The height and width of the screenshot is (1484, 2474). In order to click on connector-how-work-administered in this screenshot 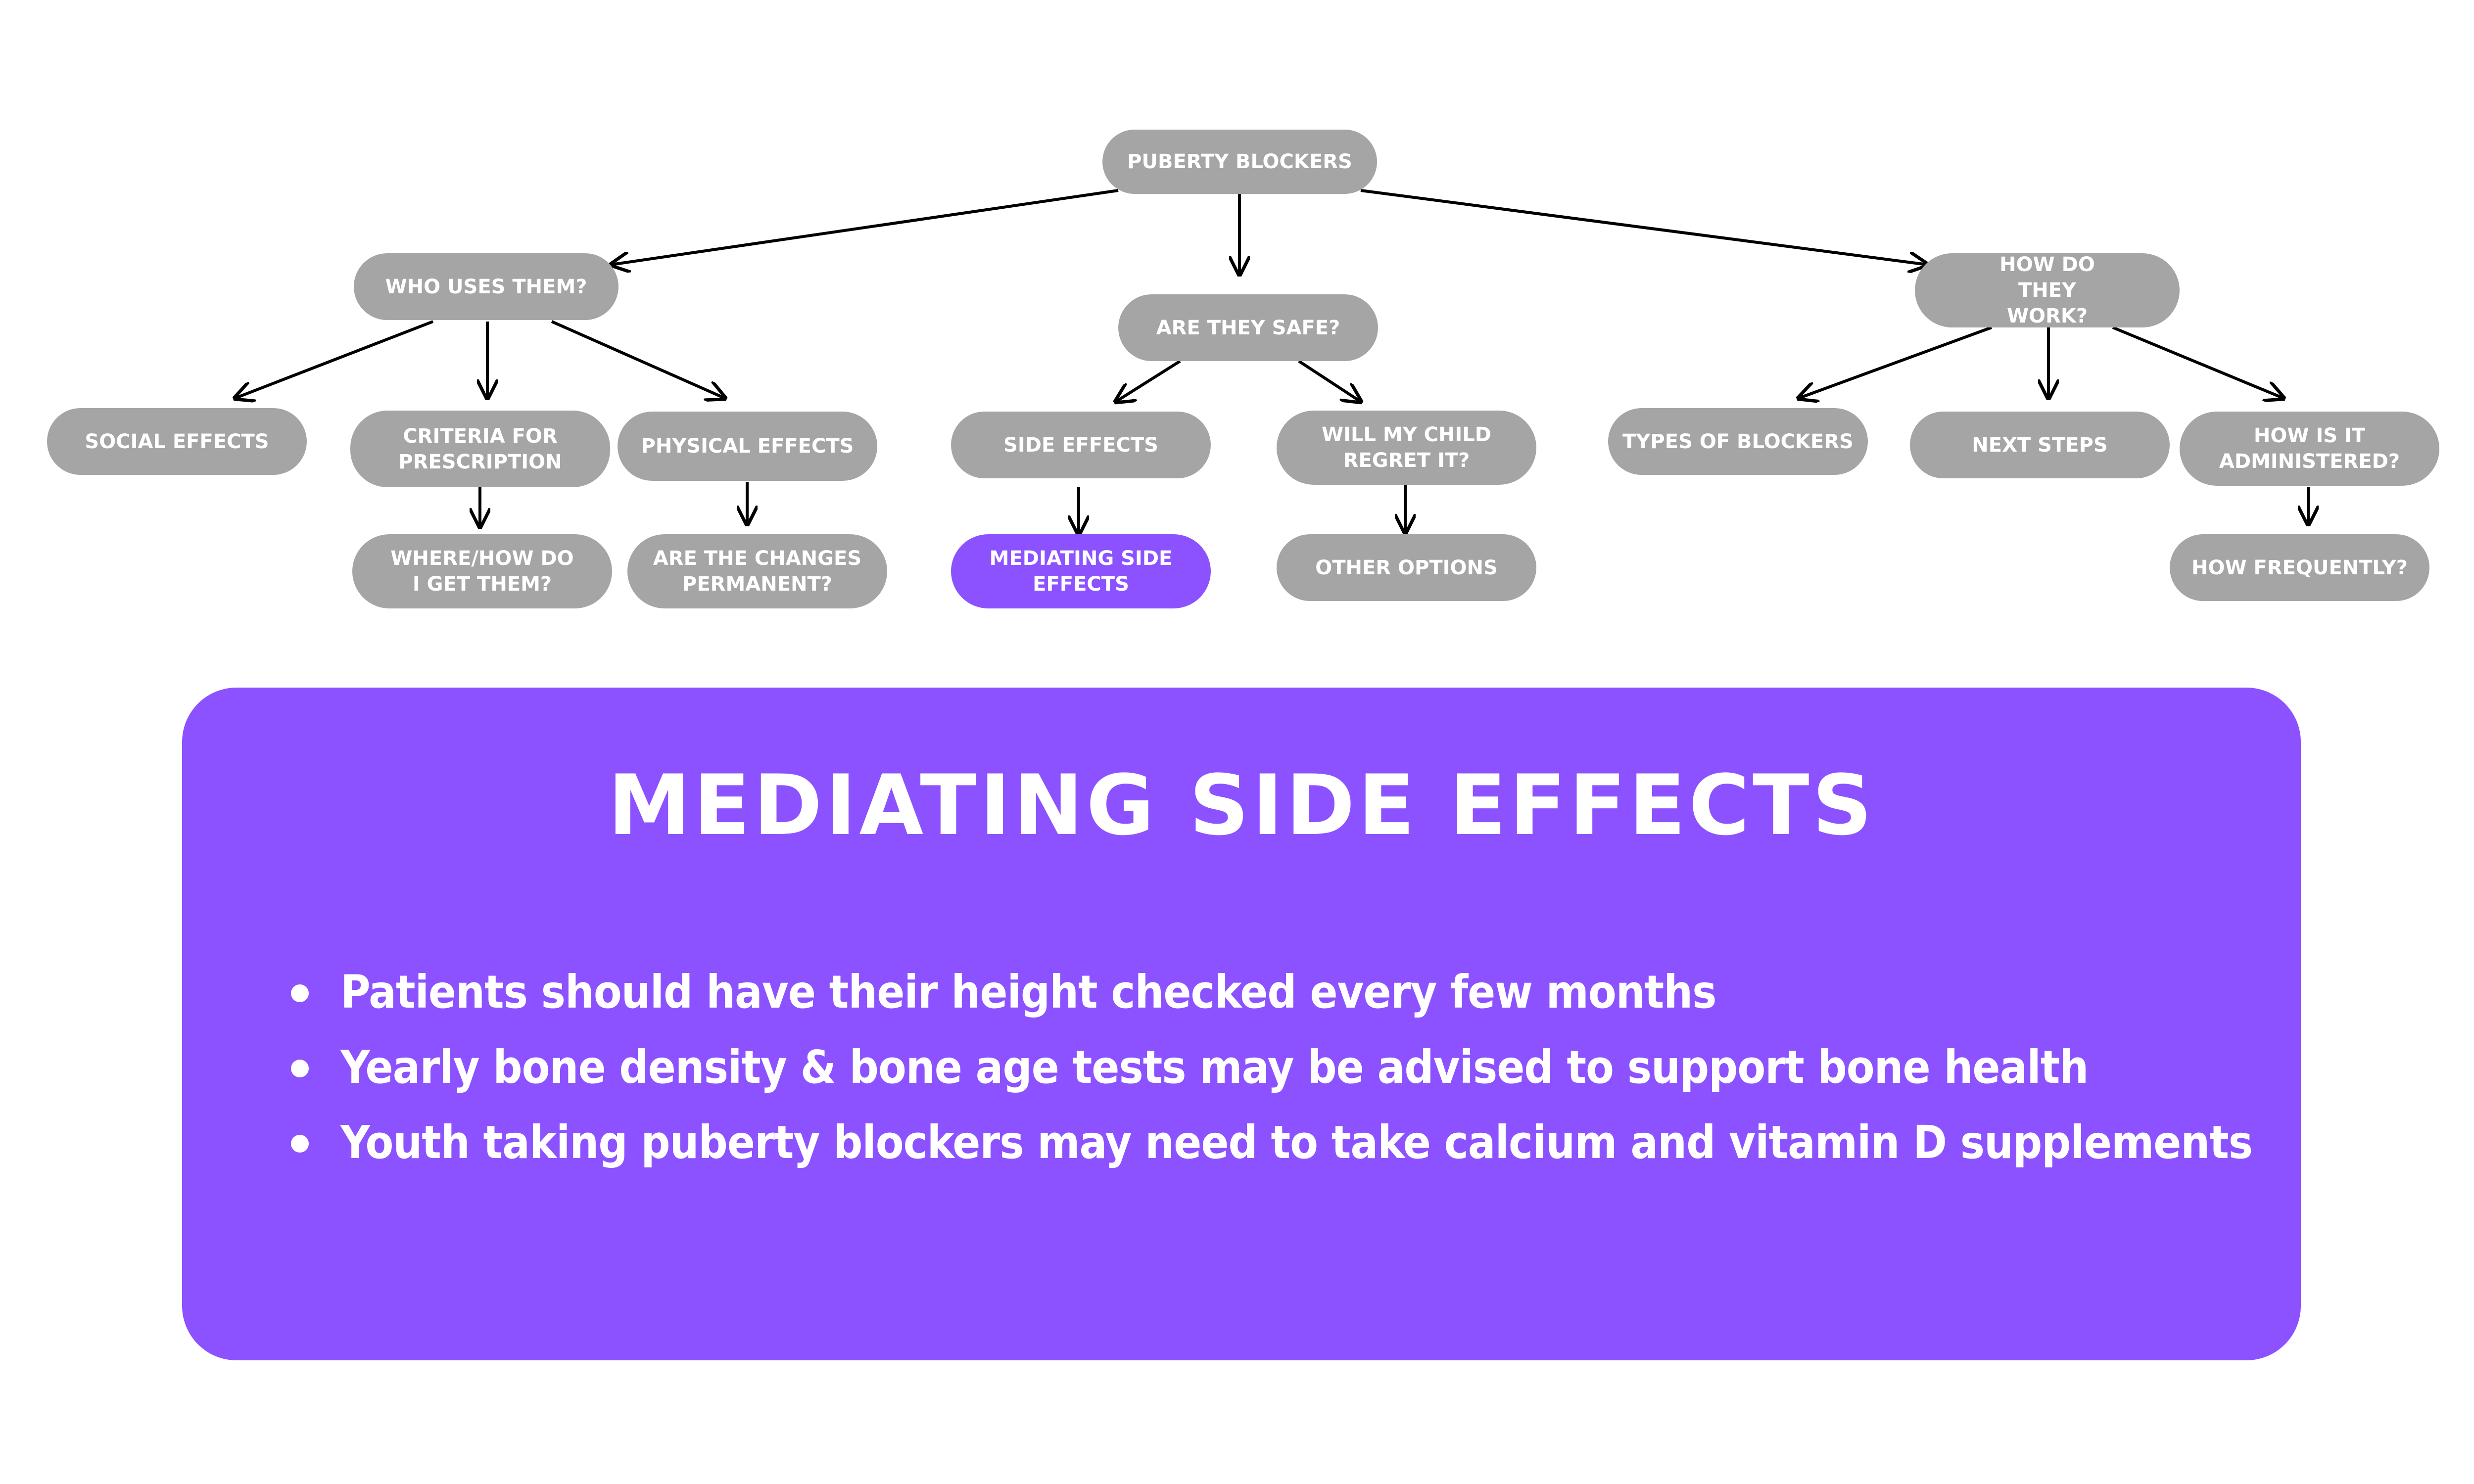, I will do `click(2198, 362)`.